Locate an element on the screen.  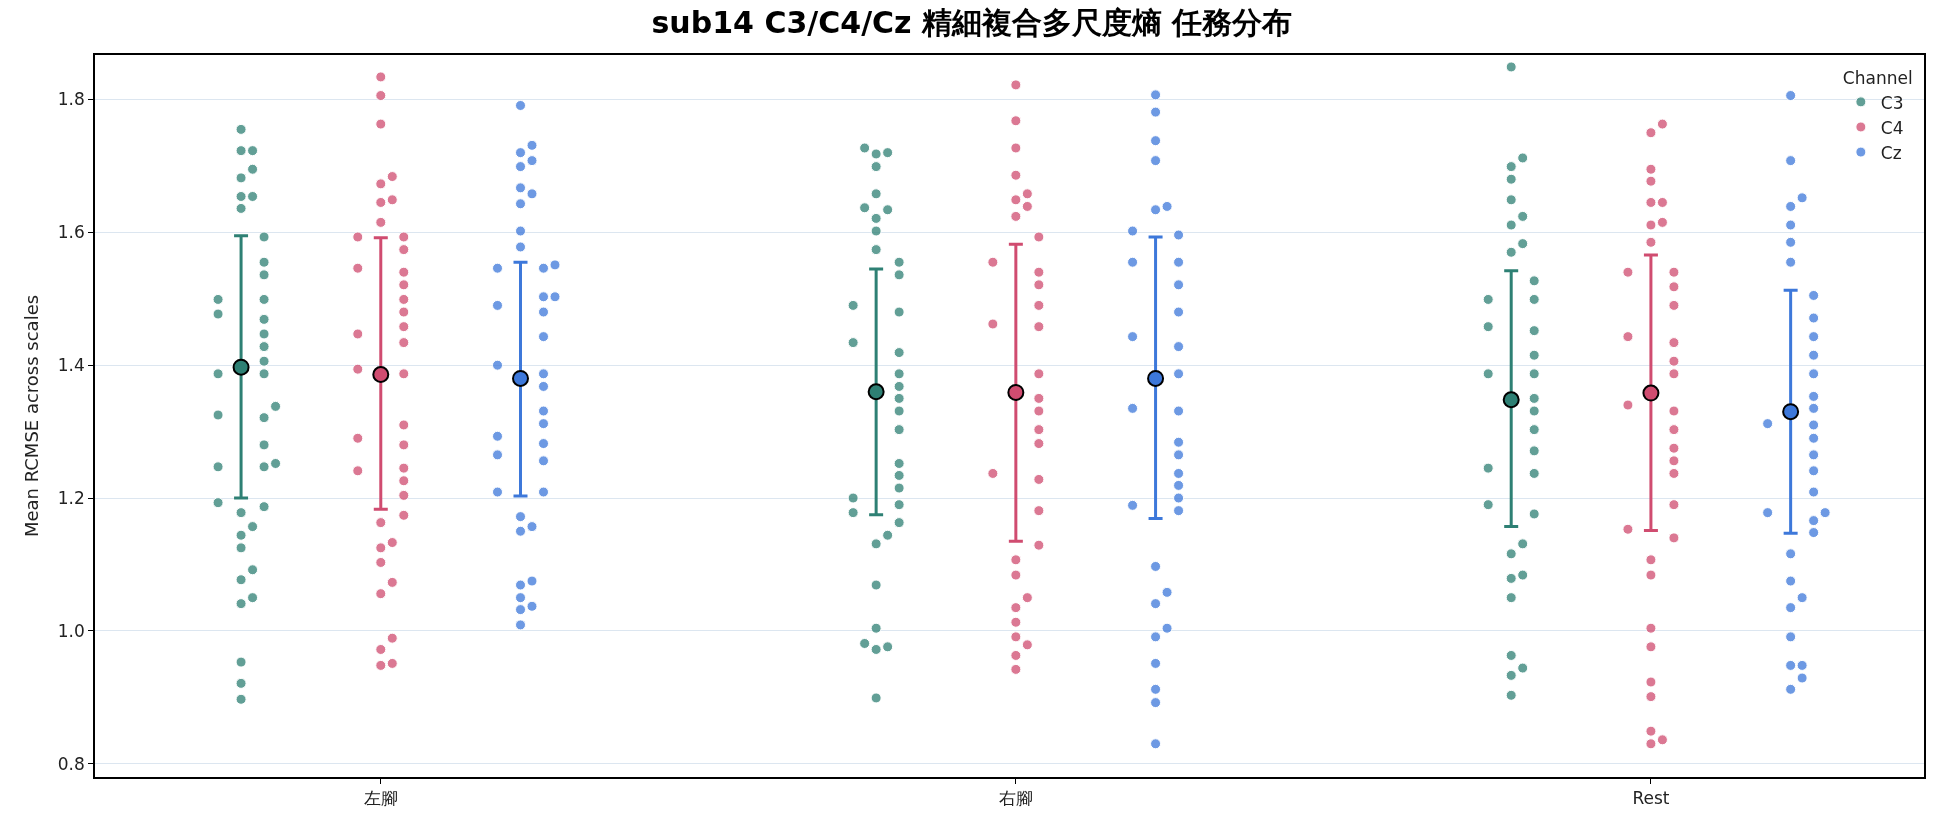
x-tick-label: Rest is located at coordinates (1651, 798).